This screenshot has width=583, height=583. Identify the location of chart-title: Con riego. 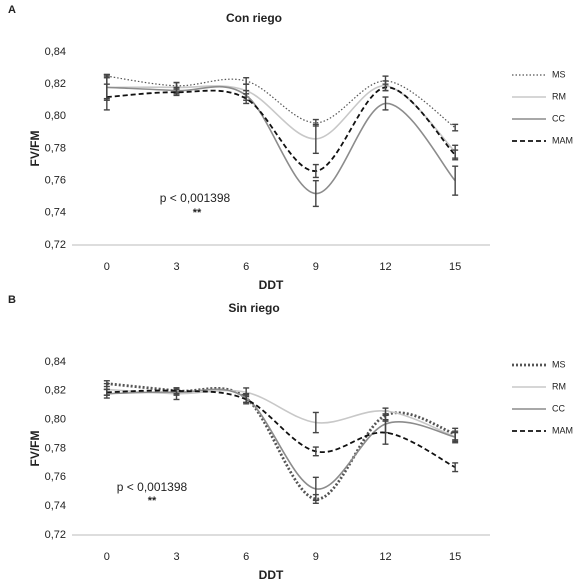
(254, 18).